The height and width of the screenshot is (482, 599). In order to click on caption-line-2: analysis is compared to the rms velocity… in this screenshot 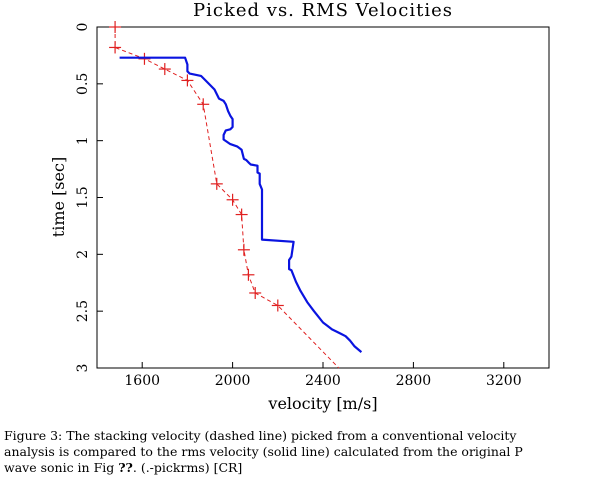, I will do `click(263, 451)`.